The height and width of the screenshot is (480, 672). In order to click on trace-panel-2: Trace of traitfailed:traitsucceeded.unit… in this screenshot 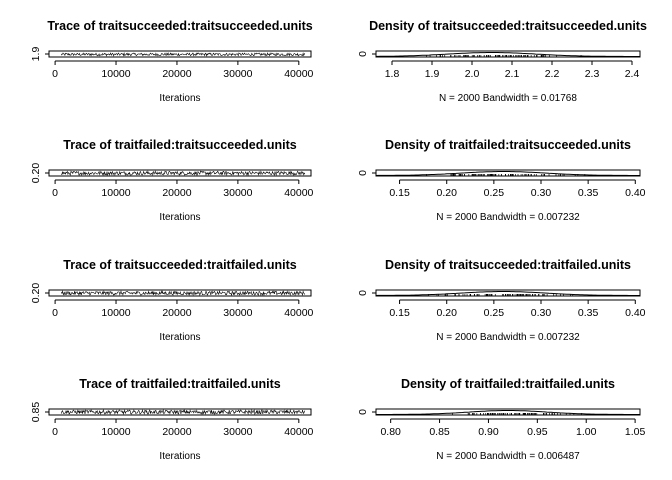, I will do `click(172, 180)`.